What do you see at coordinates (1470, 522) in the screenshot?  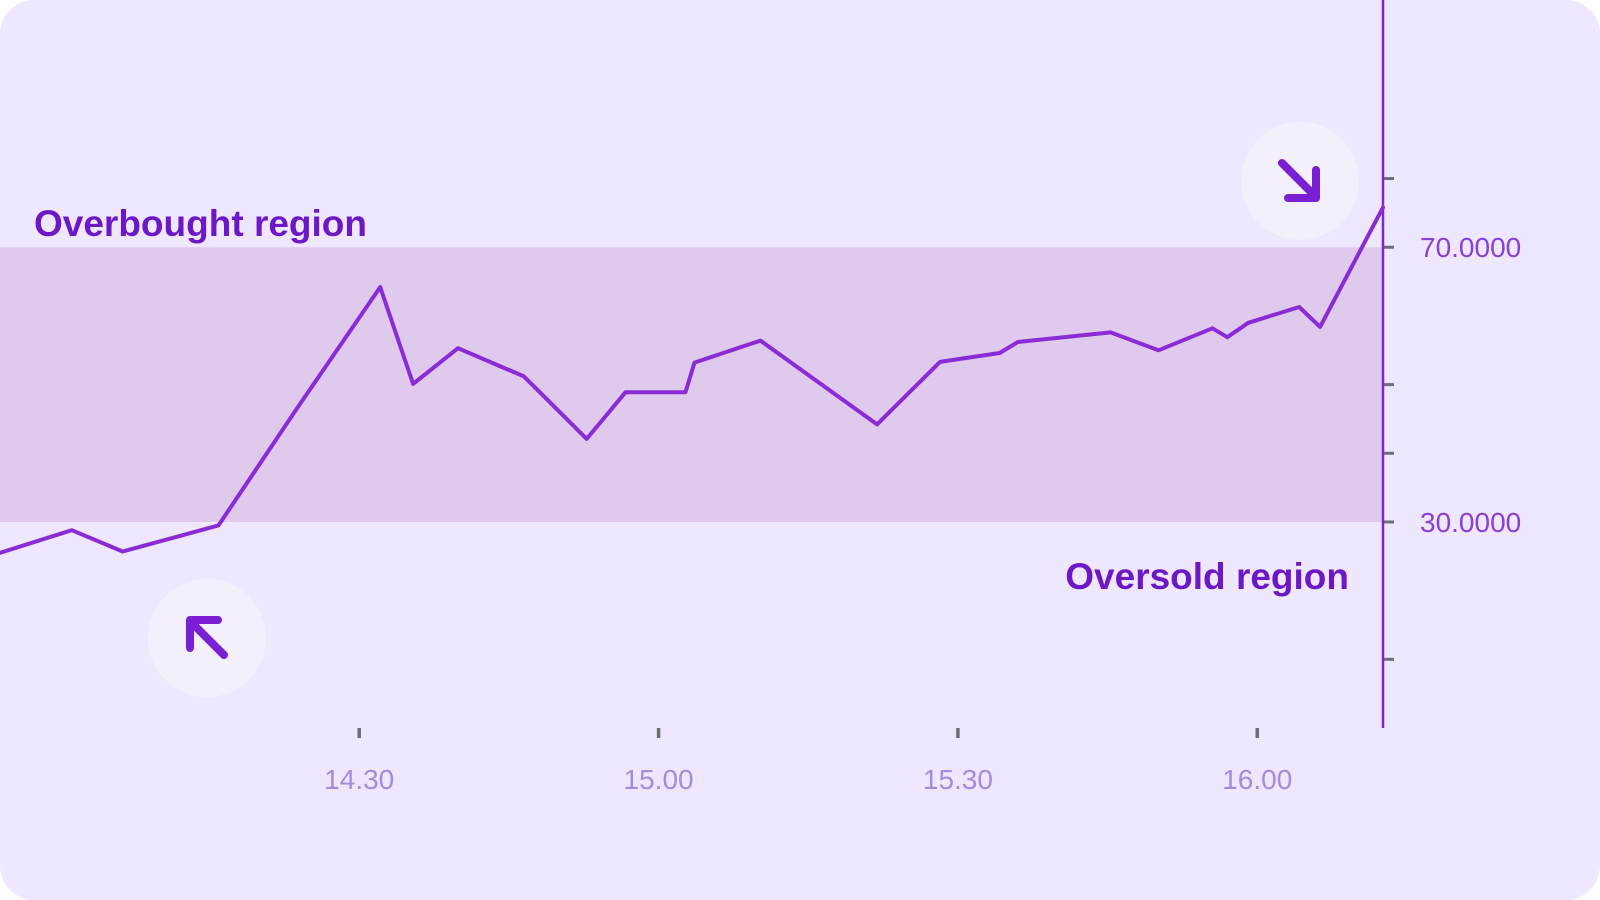 I see `y-tick-label: 30.0000` at bounding box center [1470, 522].